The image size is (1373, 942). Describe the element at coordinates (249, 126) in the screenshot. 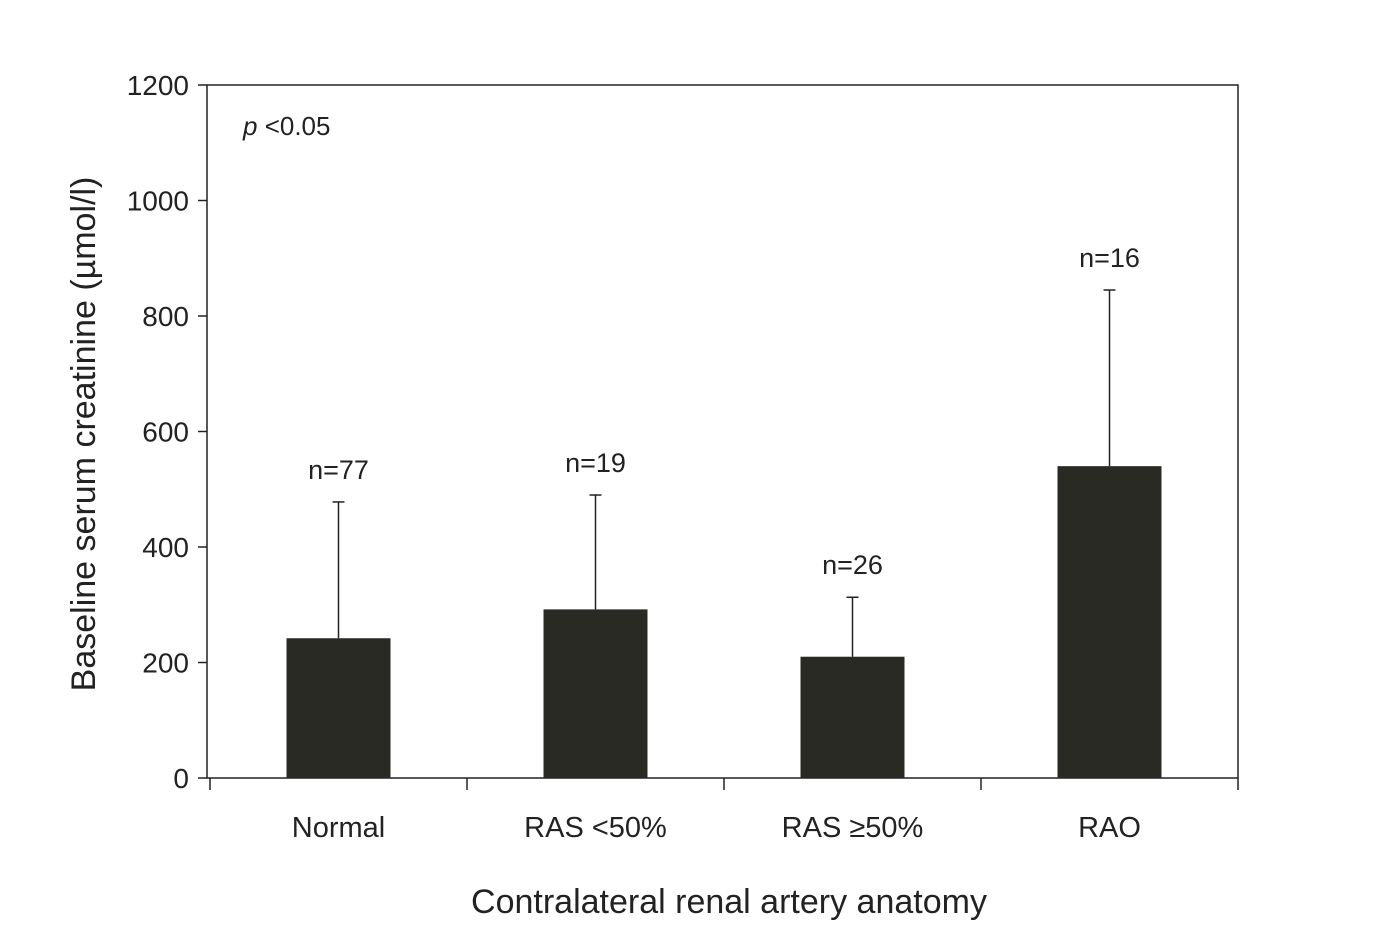

I see `p-symbol: p` at that location.